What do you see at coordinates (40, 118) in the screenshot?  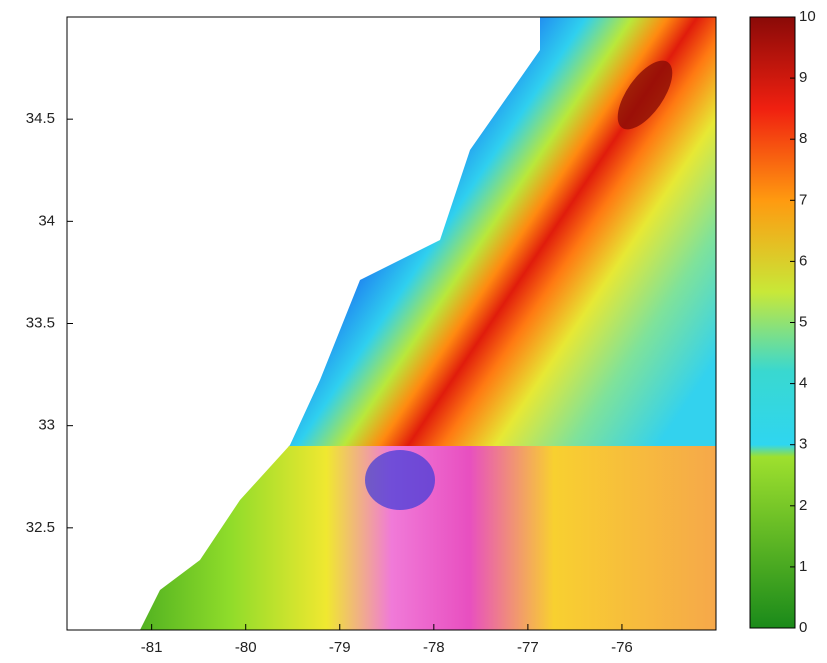 I see `y-tick-label: 34.5` at bounding box center [40, 118].